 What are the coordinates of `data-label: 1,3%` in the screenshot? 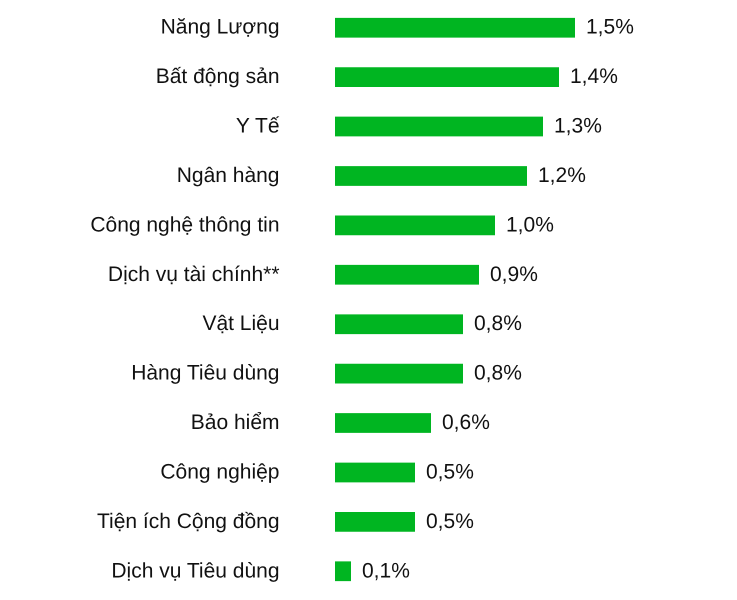 It's located at (578, 126).